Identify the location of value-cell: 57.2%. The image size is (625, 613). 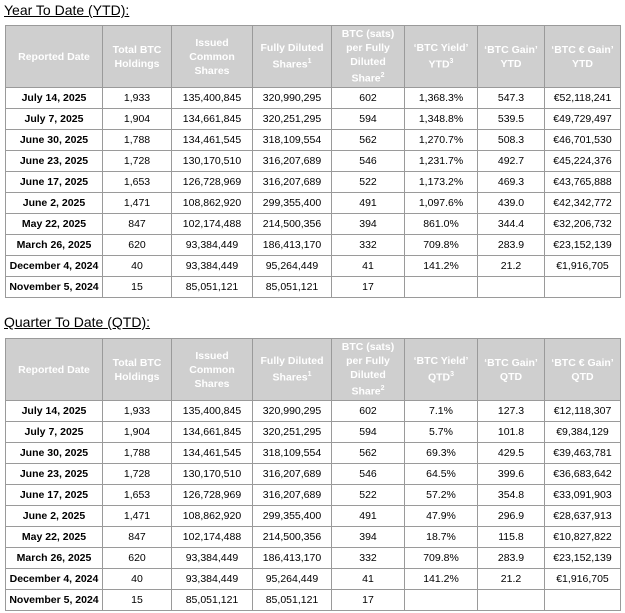
(441, 495).